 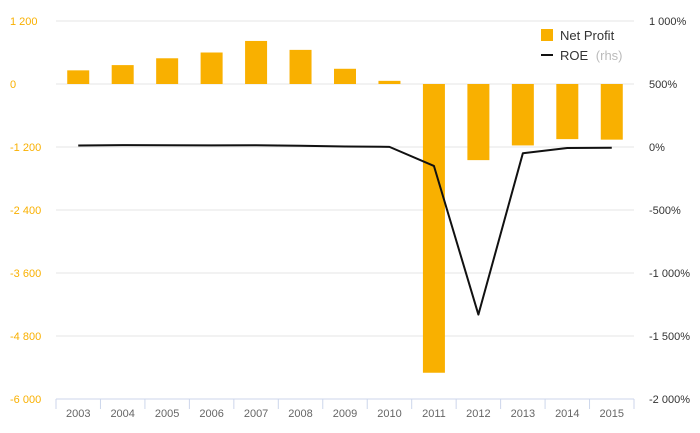 I want to click on y-left-tick-label: -2 400, so click(x=25, y=211).